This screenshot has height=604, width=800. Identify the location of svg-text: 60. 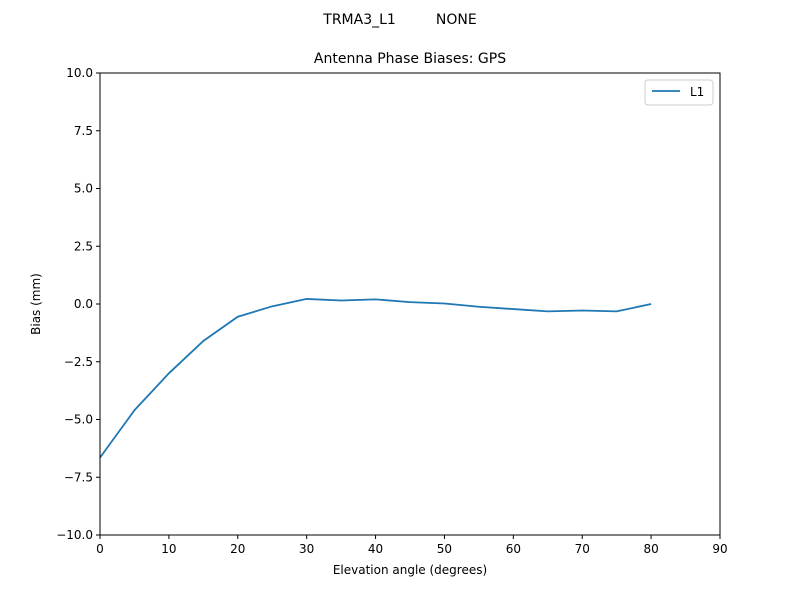
(513, 549).